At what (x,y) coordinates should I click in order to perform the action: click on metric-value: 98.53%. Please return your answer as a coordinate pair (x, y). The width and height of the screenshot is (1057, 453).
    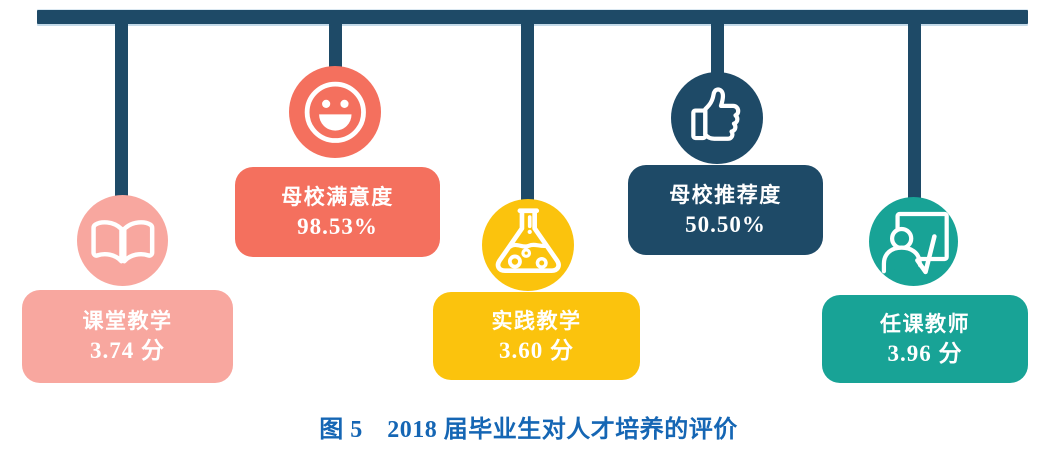
    Looking at the image, I should click on (337, 226).